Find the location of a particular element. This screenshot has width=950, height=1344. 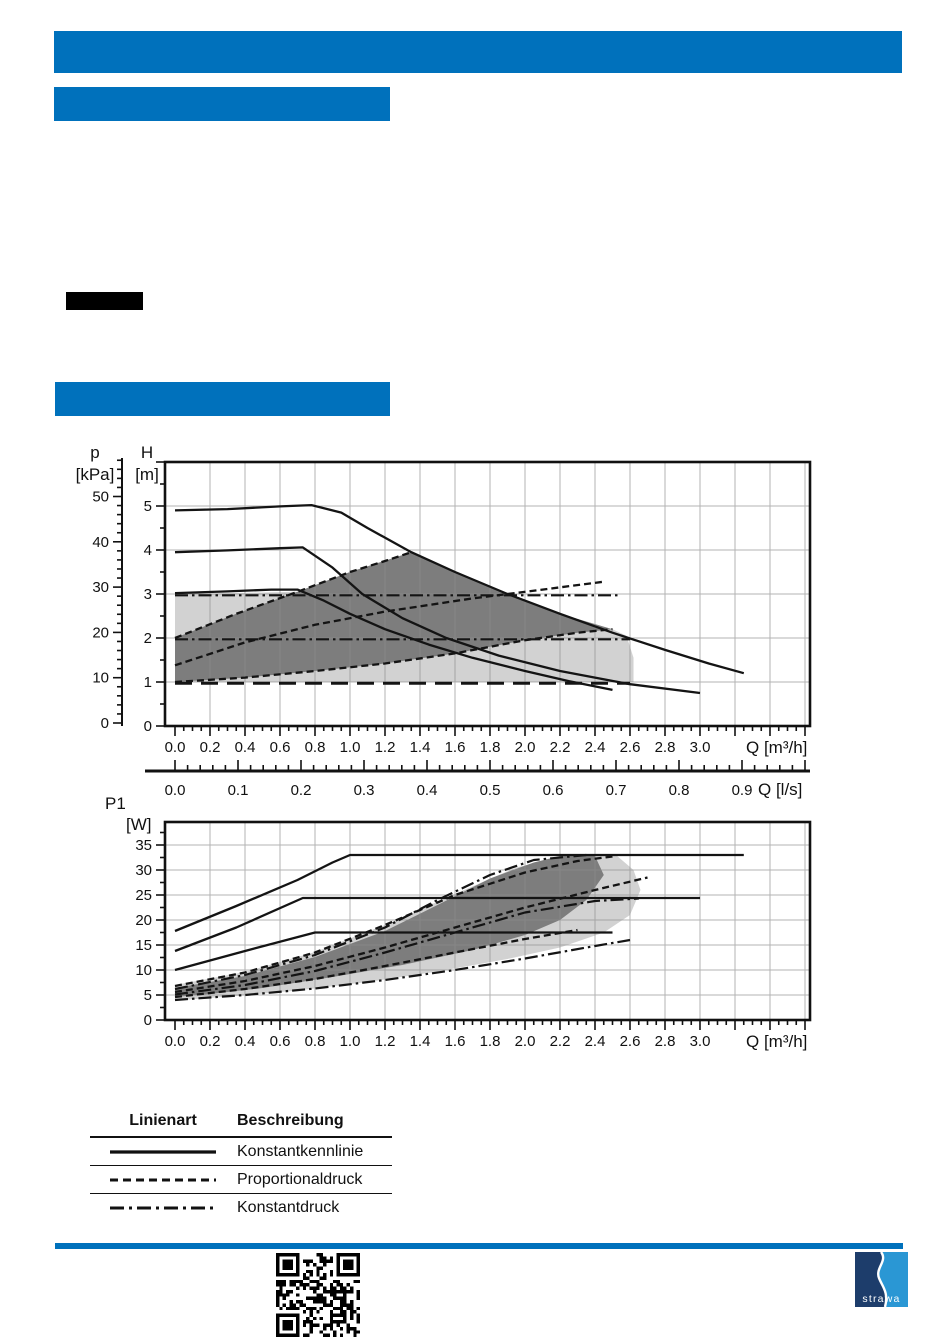

svg-text: Q [l/s] is located at coordinates (780, 789).